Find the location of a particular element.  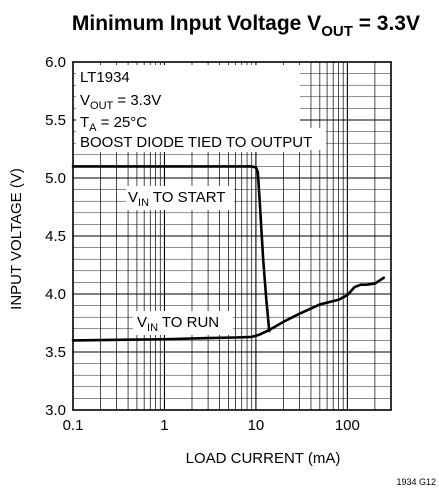

chart-title-main: Minimum Input Voltage V is located at coordinates (196, 23).